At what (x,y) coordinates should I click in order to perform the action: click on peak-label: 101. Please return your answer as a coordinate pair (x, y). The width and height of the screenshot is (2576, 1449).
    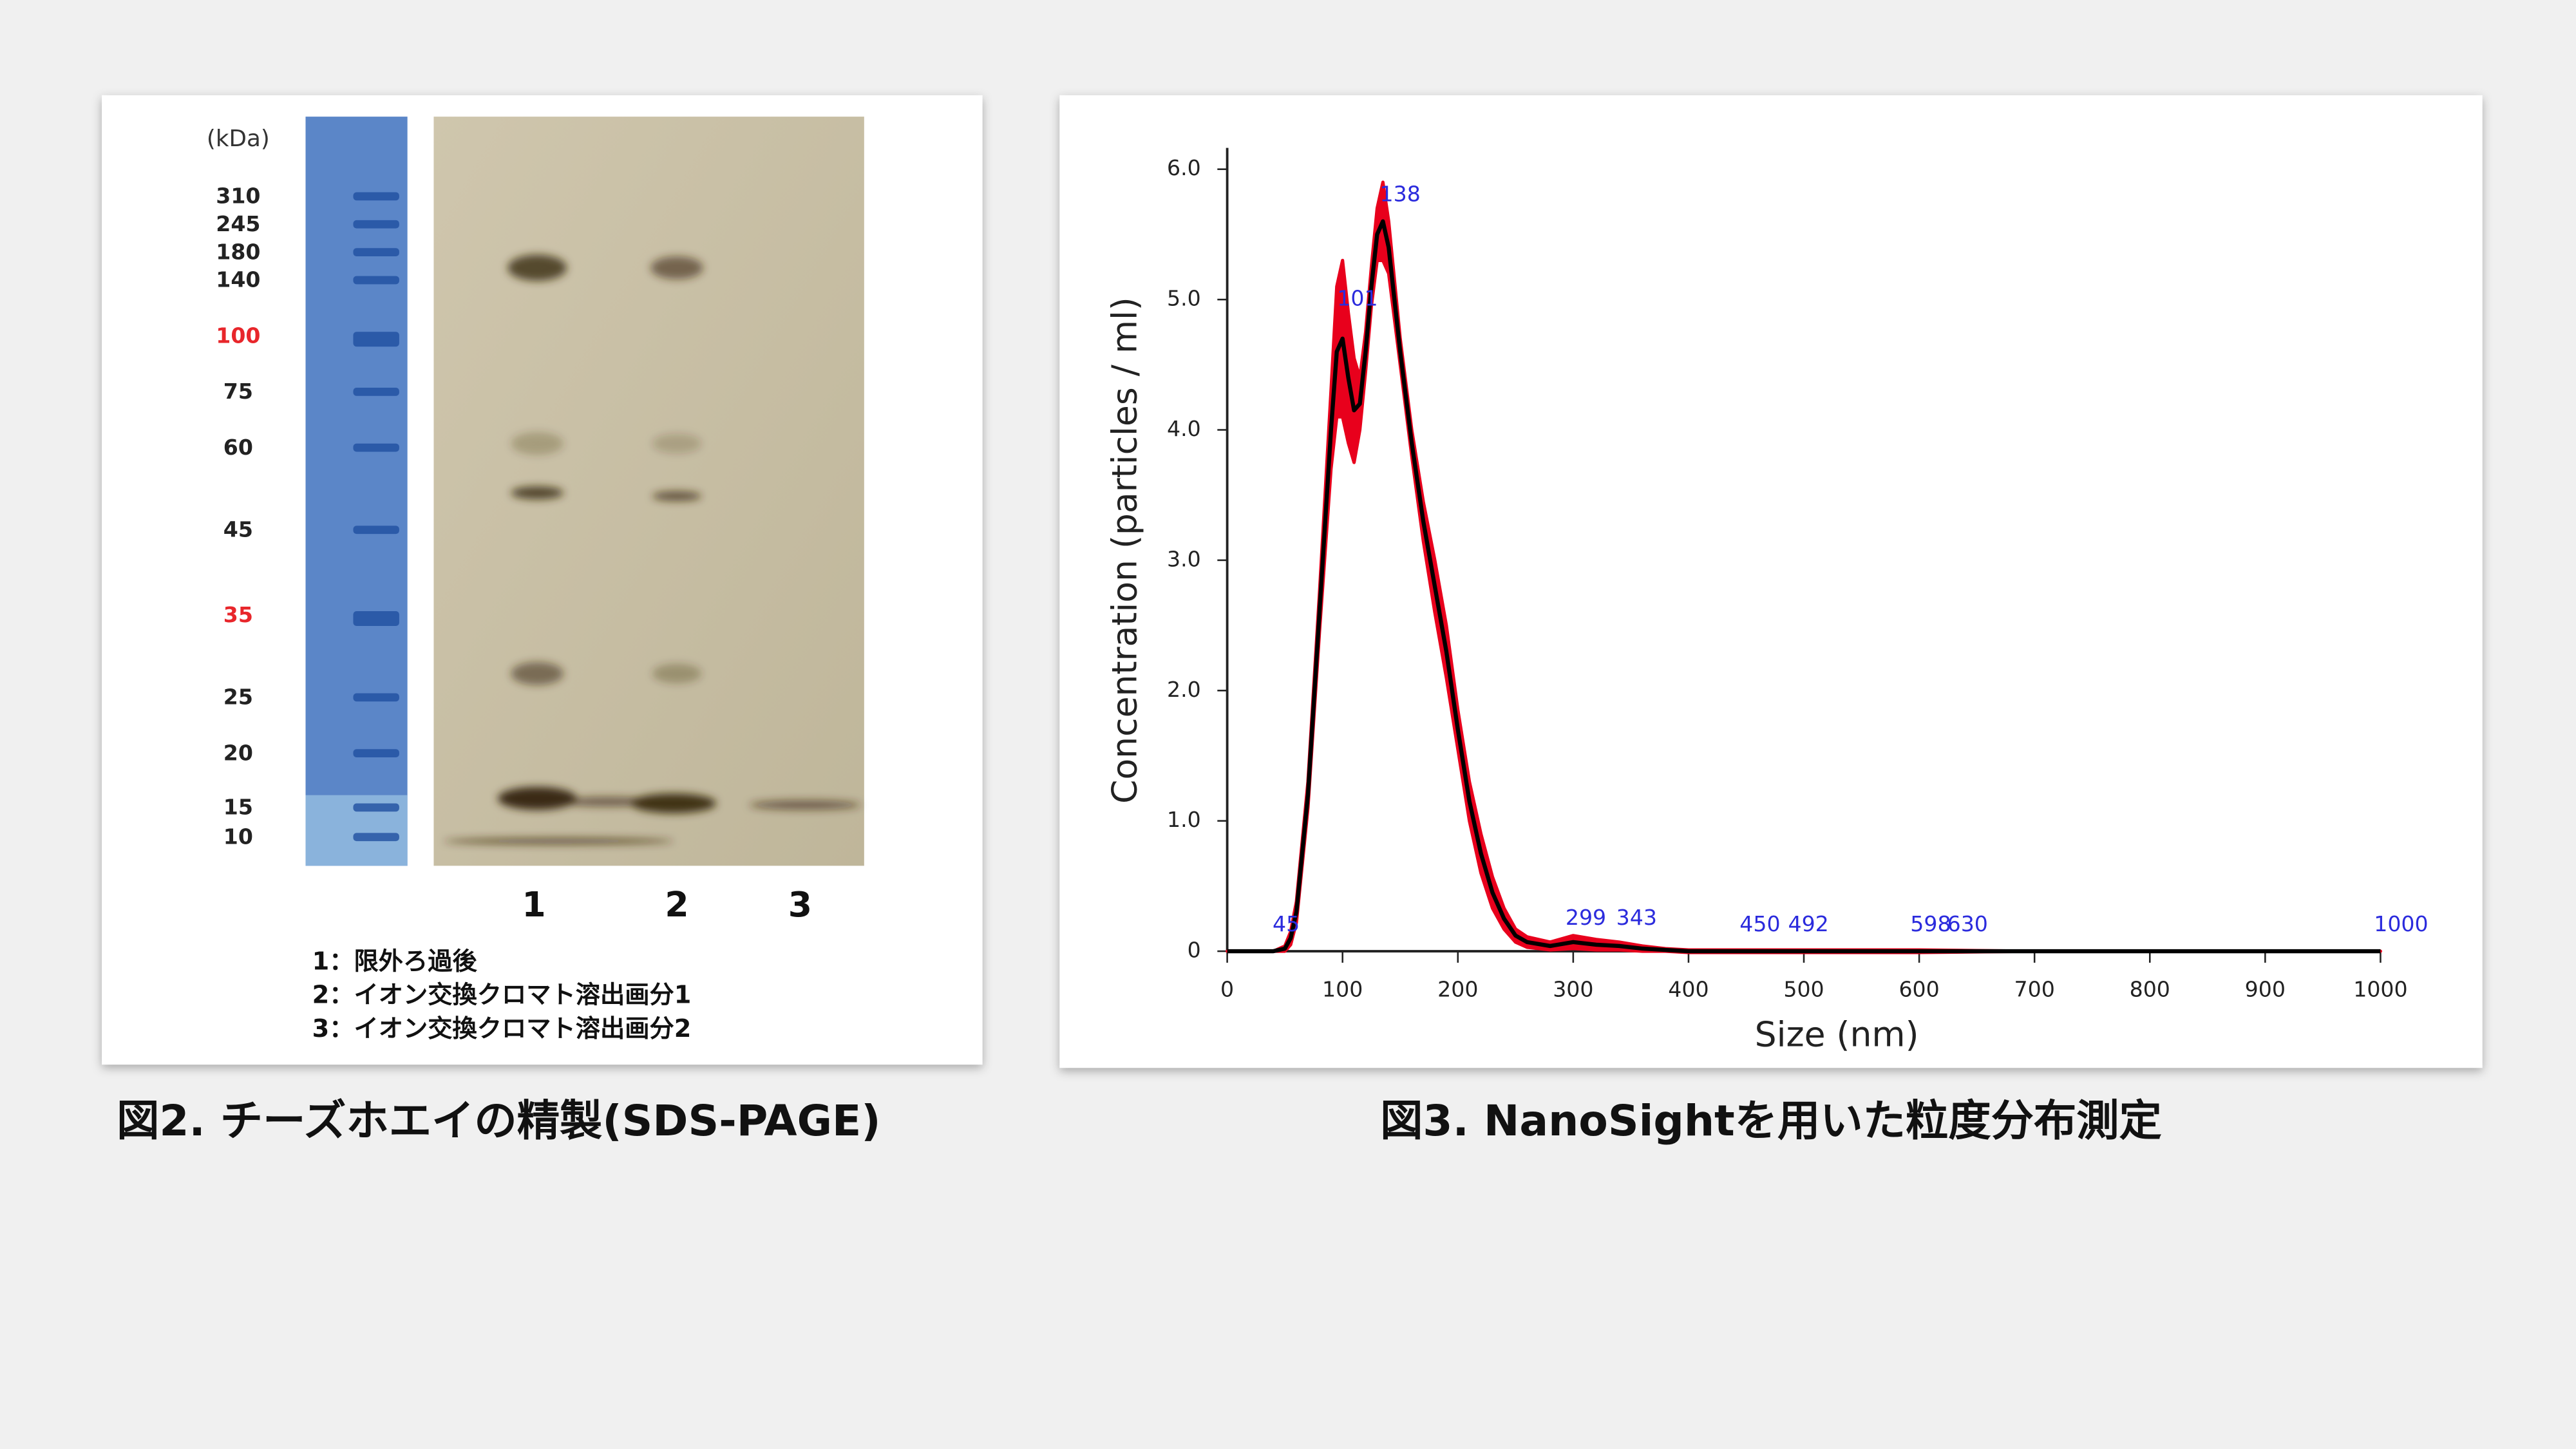
    Looking at the image, I should click on (1357, 297).